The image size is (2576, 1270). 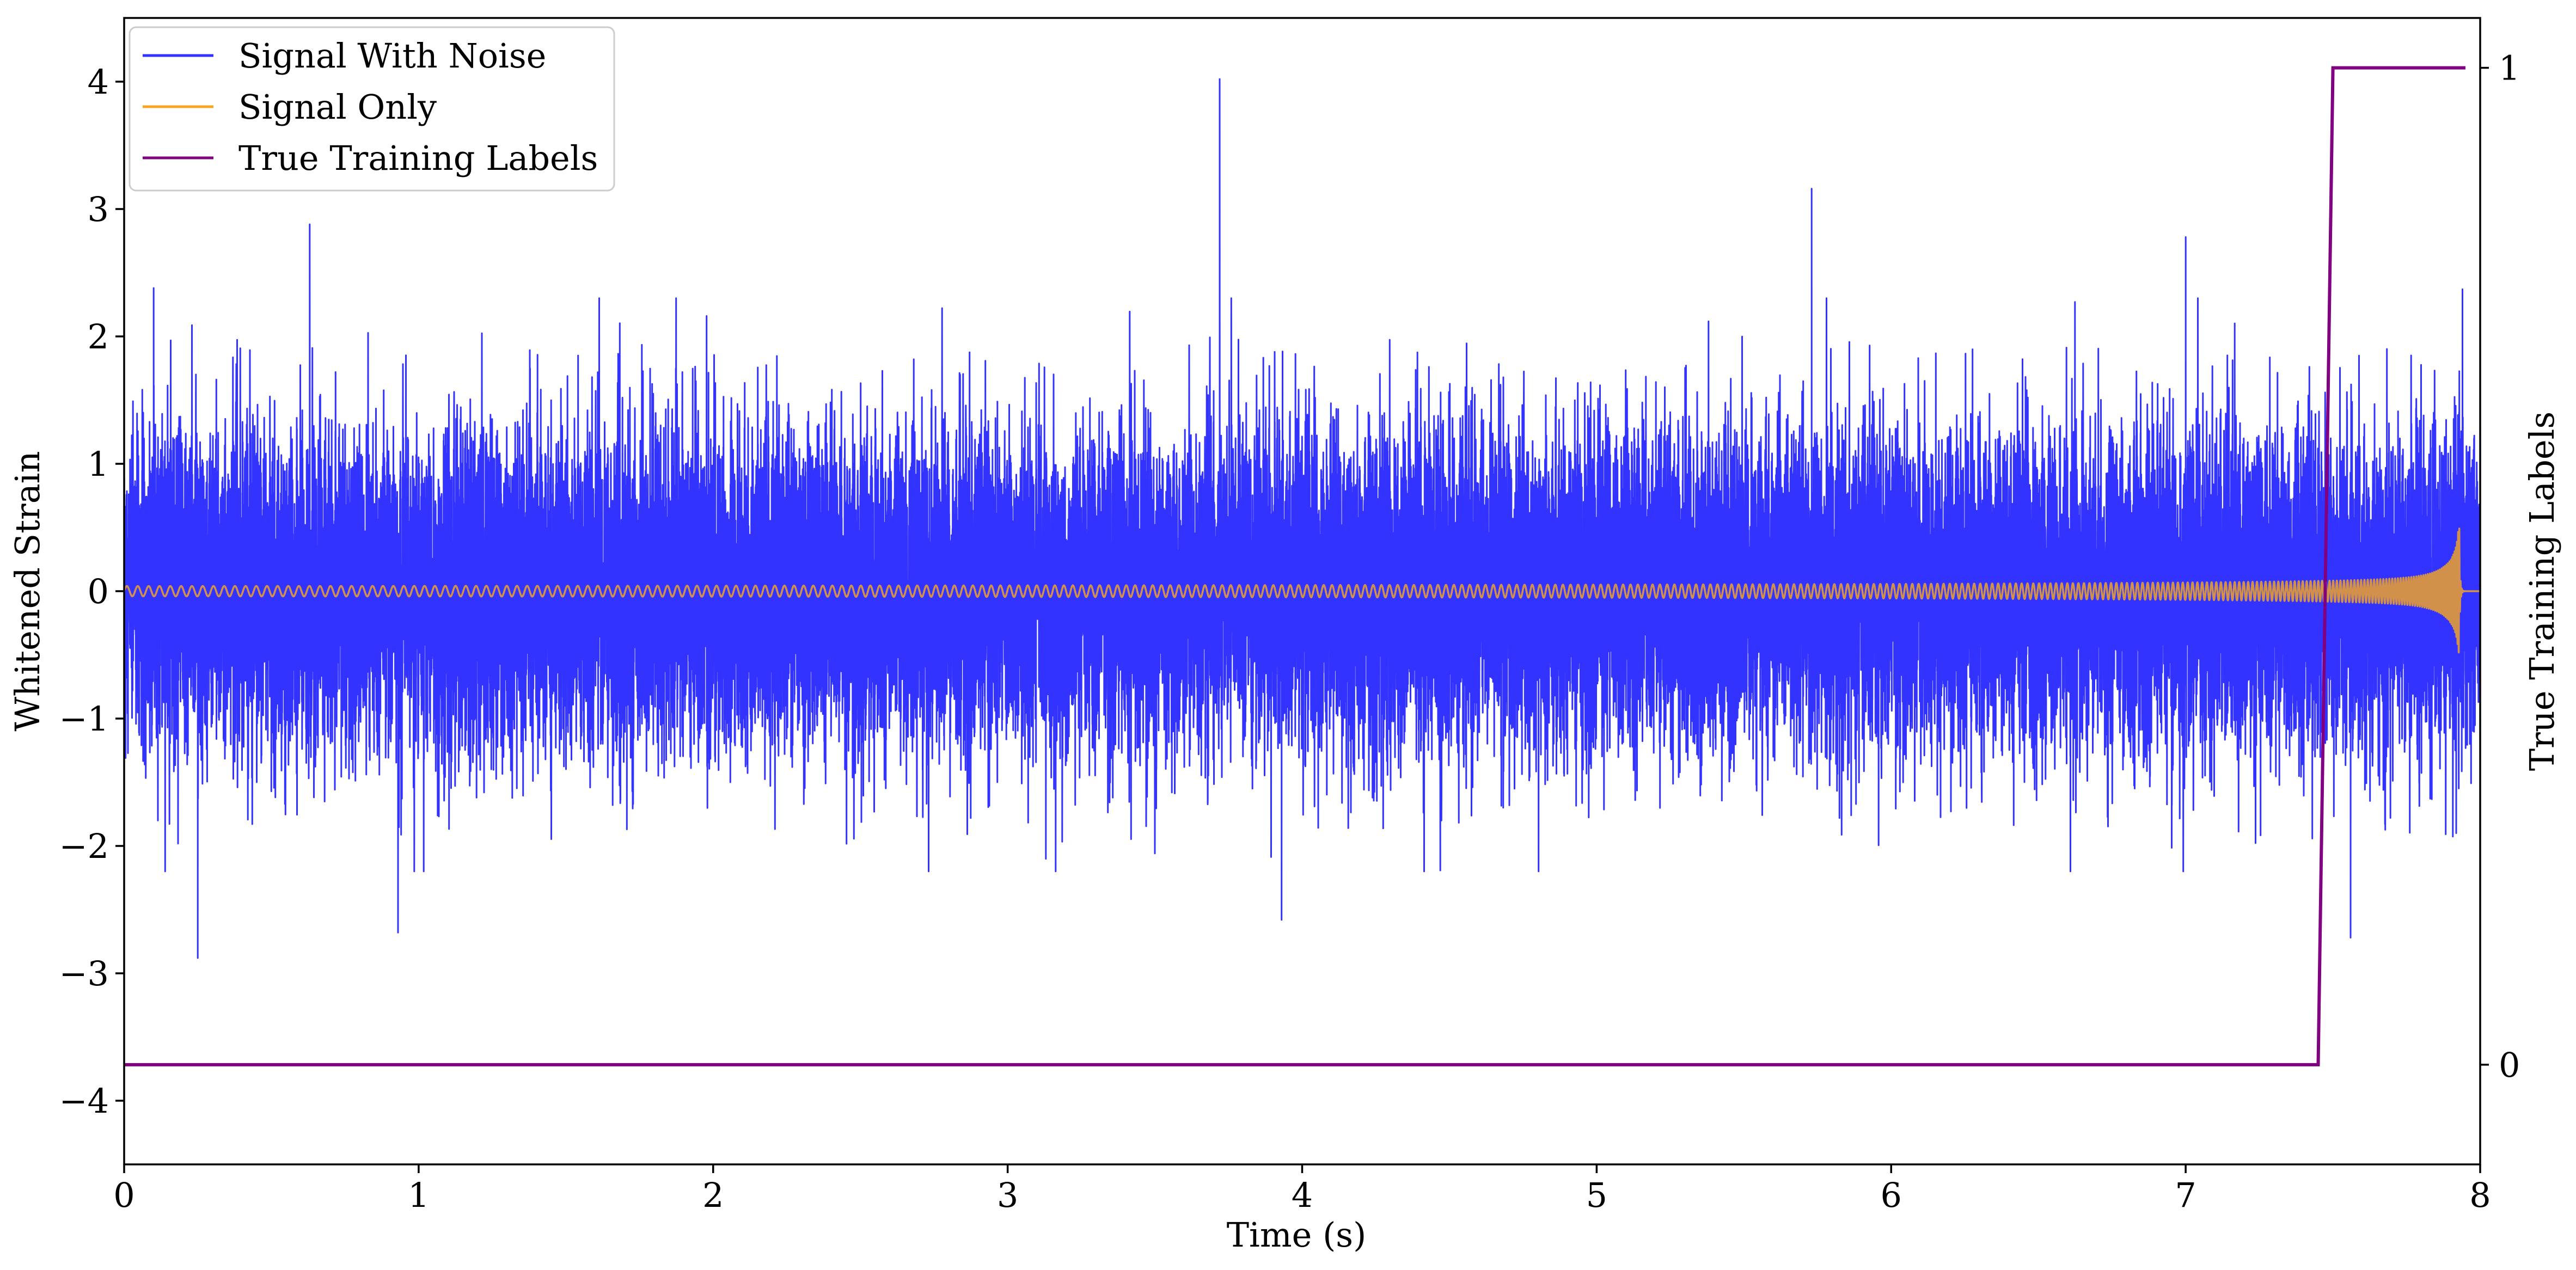 I want to click on x-tick-label: 4, so click(x=1302, y=1195).